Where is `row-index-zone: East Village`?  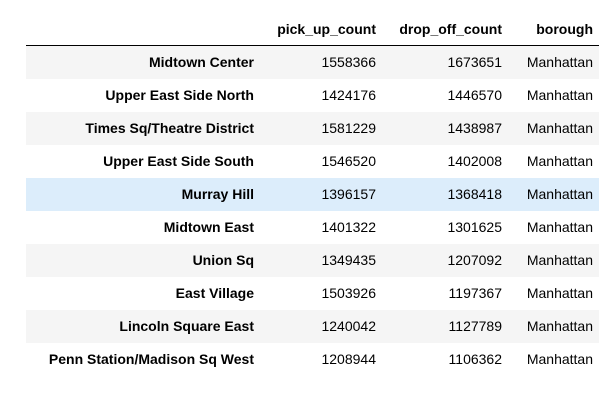 row-index-zone: East Village is located at coordinates (214, 293).